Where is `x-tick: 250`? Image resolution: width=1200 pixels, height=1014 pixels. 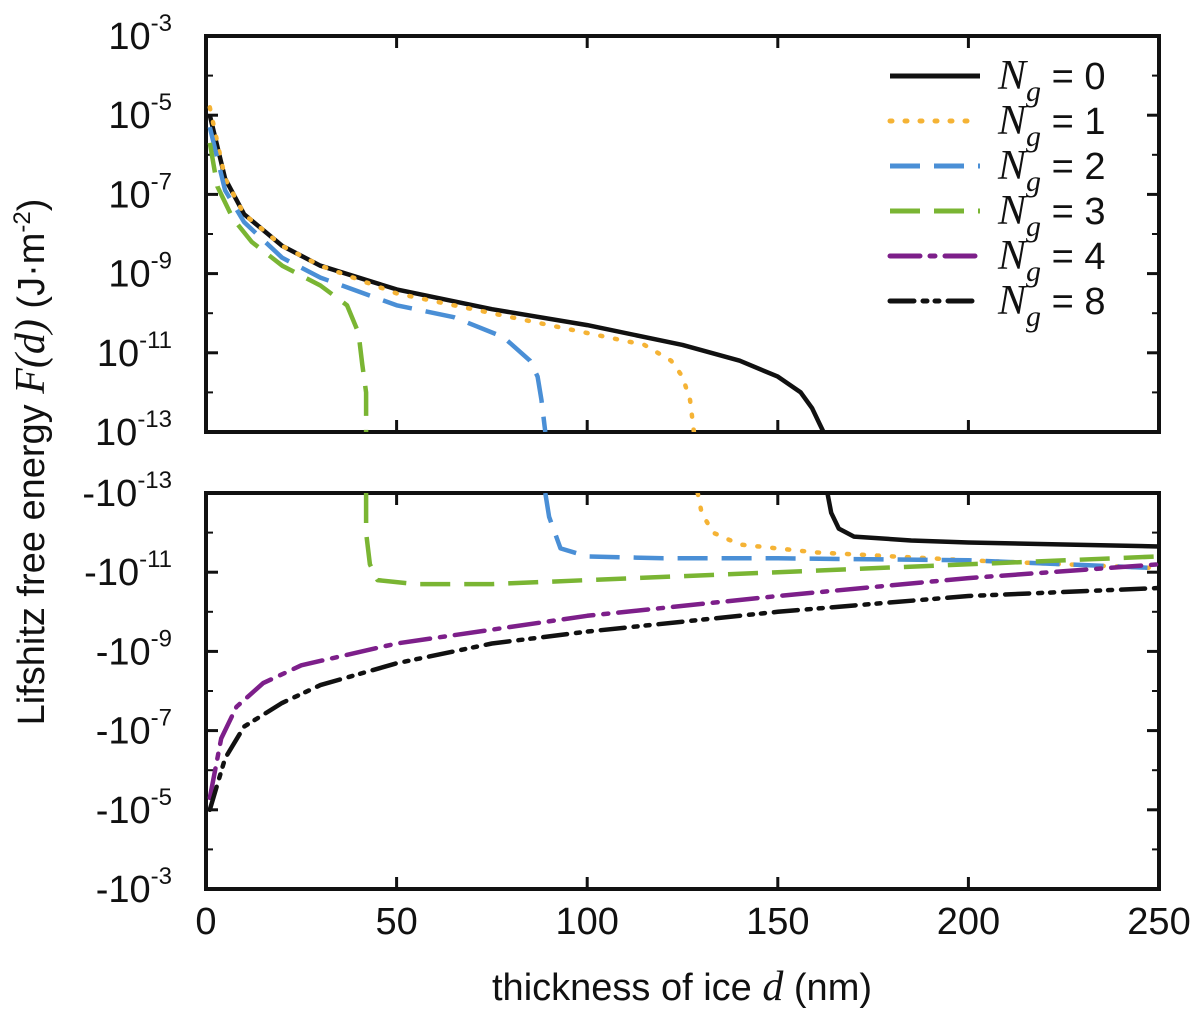 x-tick: 250 is located at coordinates (1159, 489).